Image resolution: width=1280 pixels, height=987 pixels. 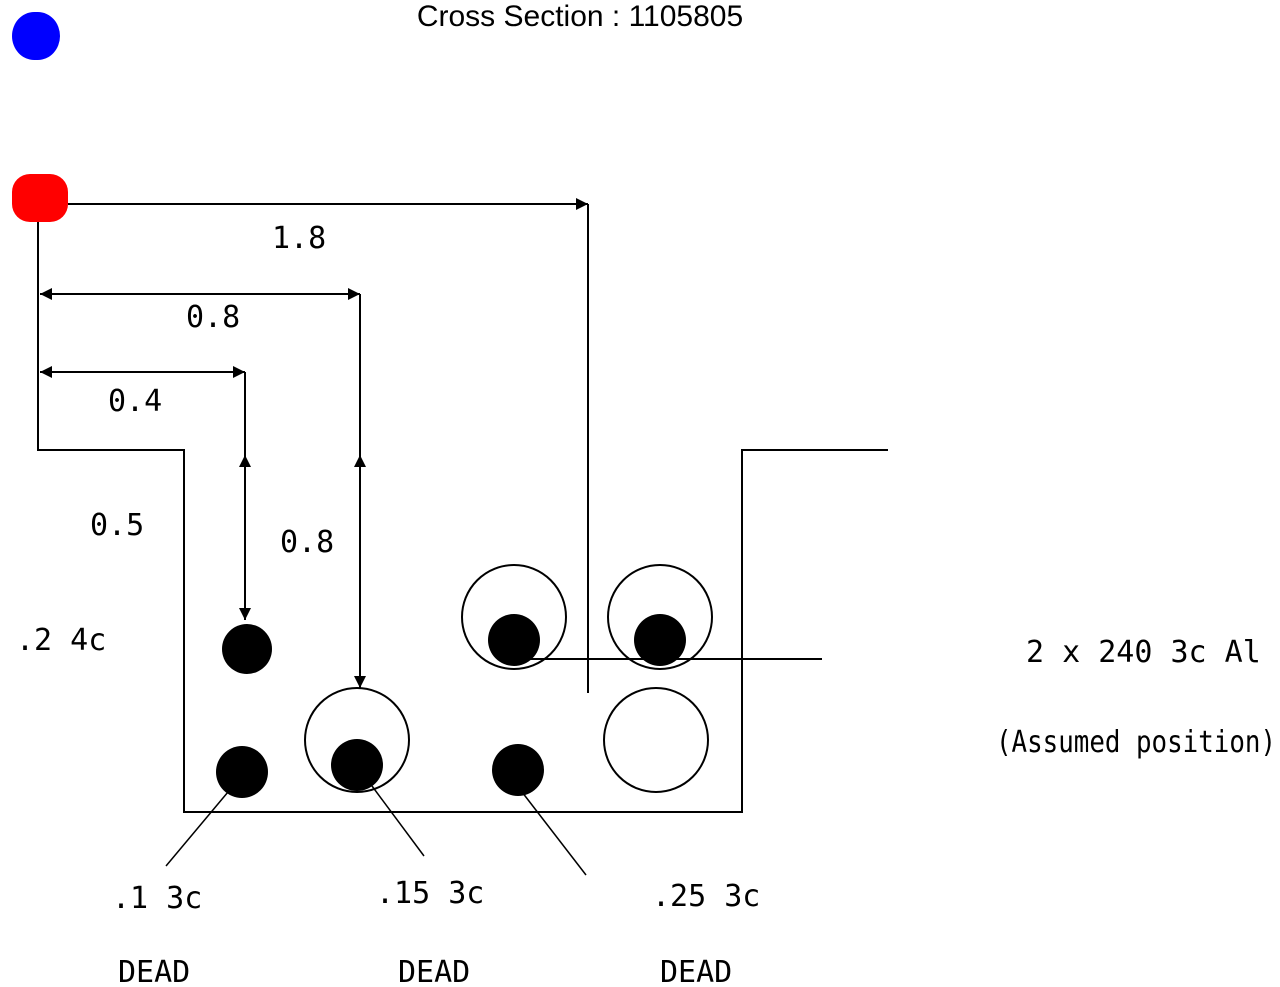 I want to click on label-0-5: 0.5, so click(x=117, y=525).